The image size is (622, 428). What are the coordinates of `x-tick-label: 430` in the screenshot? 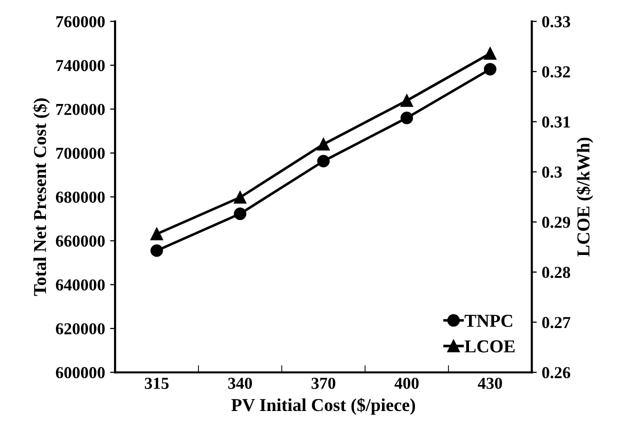 It's located at (490, 383).